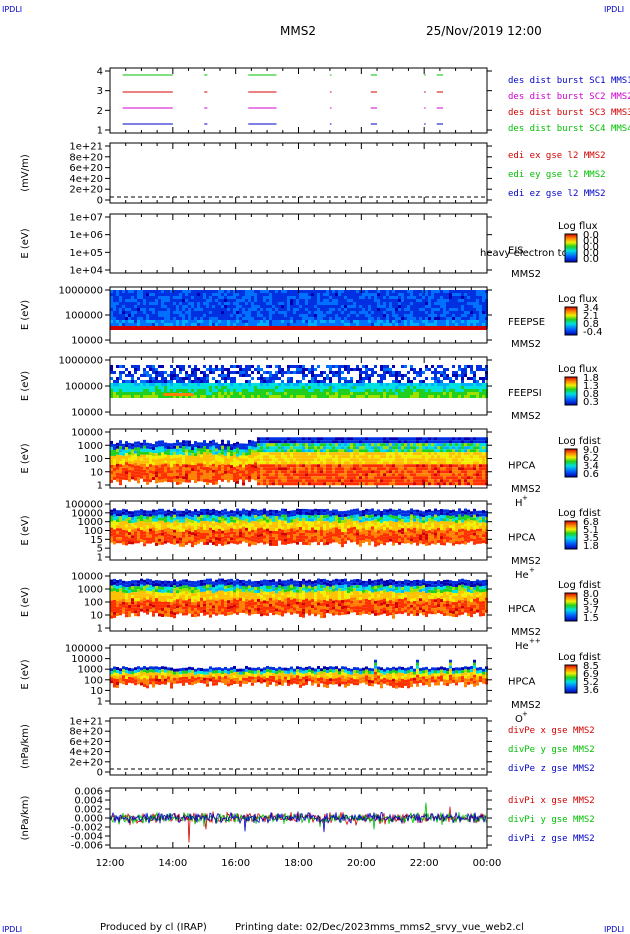 This screenshot has height=934, width=630. I want to click on legend-entry: des dist burst SC4 MMS4, so click(569, 129).